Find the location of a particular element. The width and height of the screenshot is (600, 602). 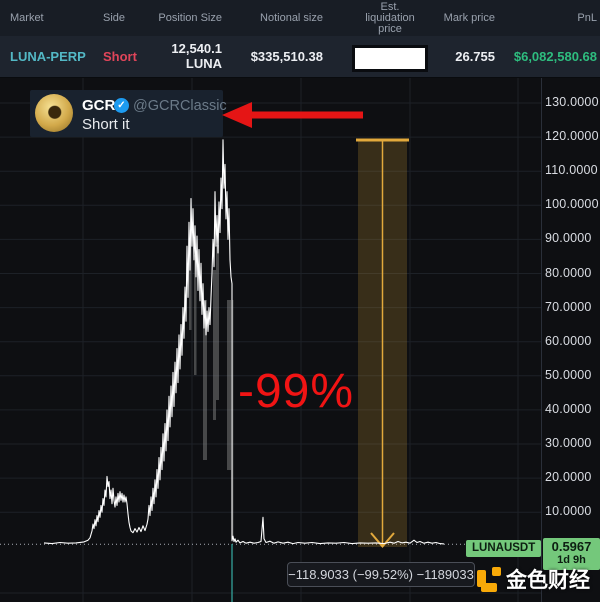

header-side: Side is located at coordinates (114, 18).